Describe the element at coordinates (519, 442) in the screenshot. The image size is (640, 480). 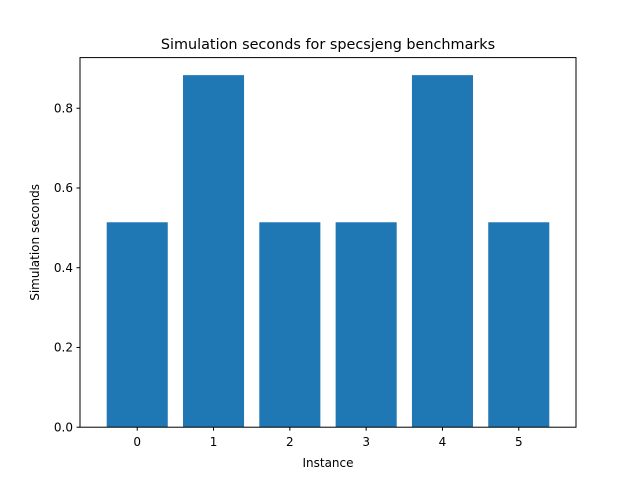
I see `x-tick-label: 5` at that location.